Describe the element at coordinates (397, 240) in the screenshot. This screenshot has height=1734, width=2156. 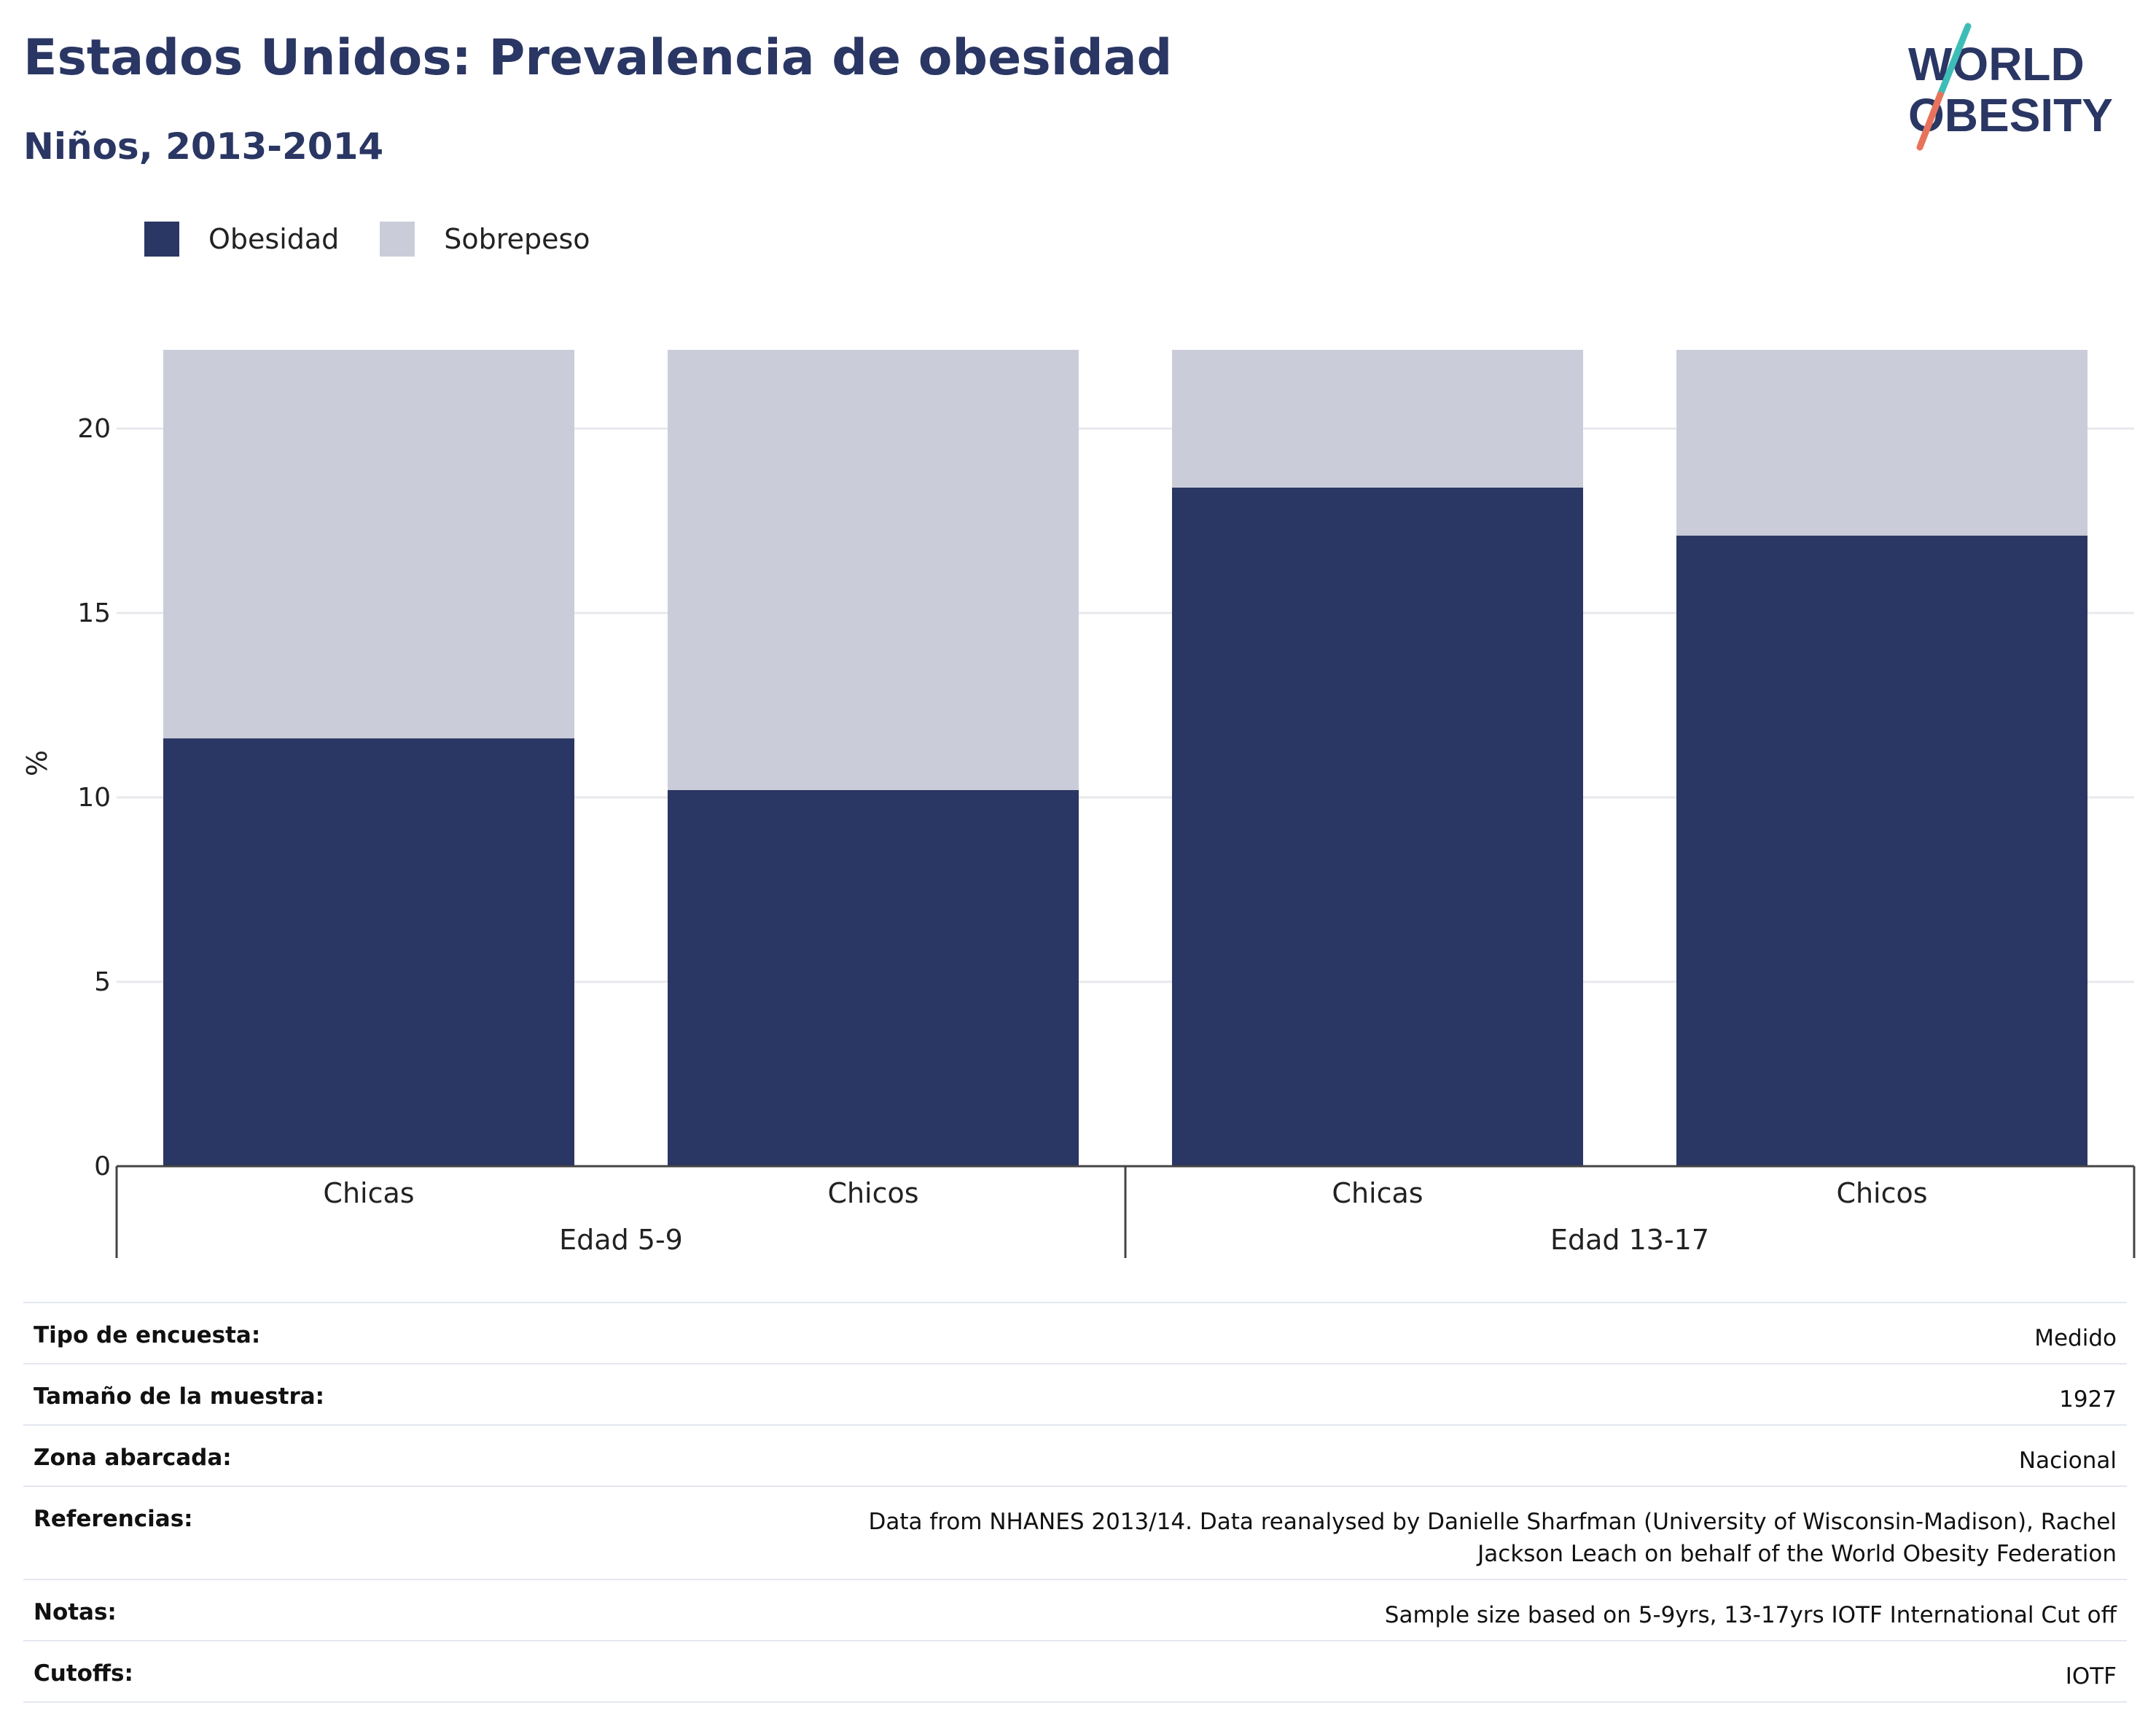
I see `legend-swatch-sobrepeso` at that location.